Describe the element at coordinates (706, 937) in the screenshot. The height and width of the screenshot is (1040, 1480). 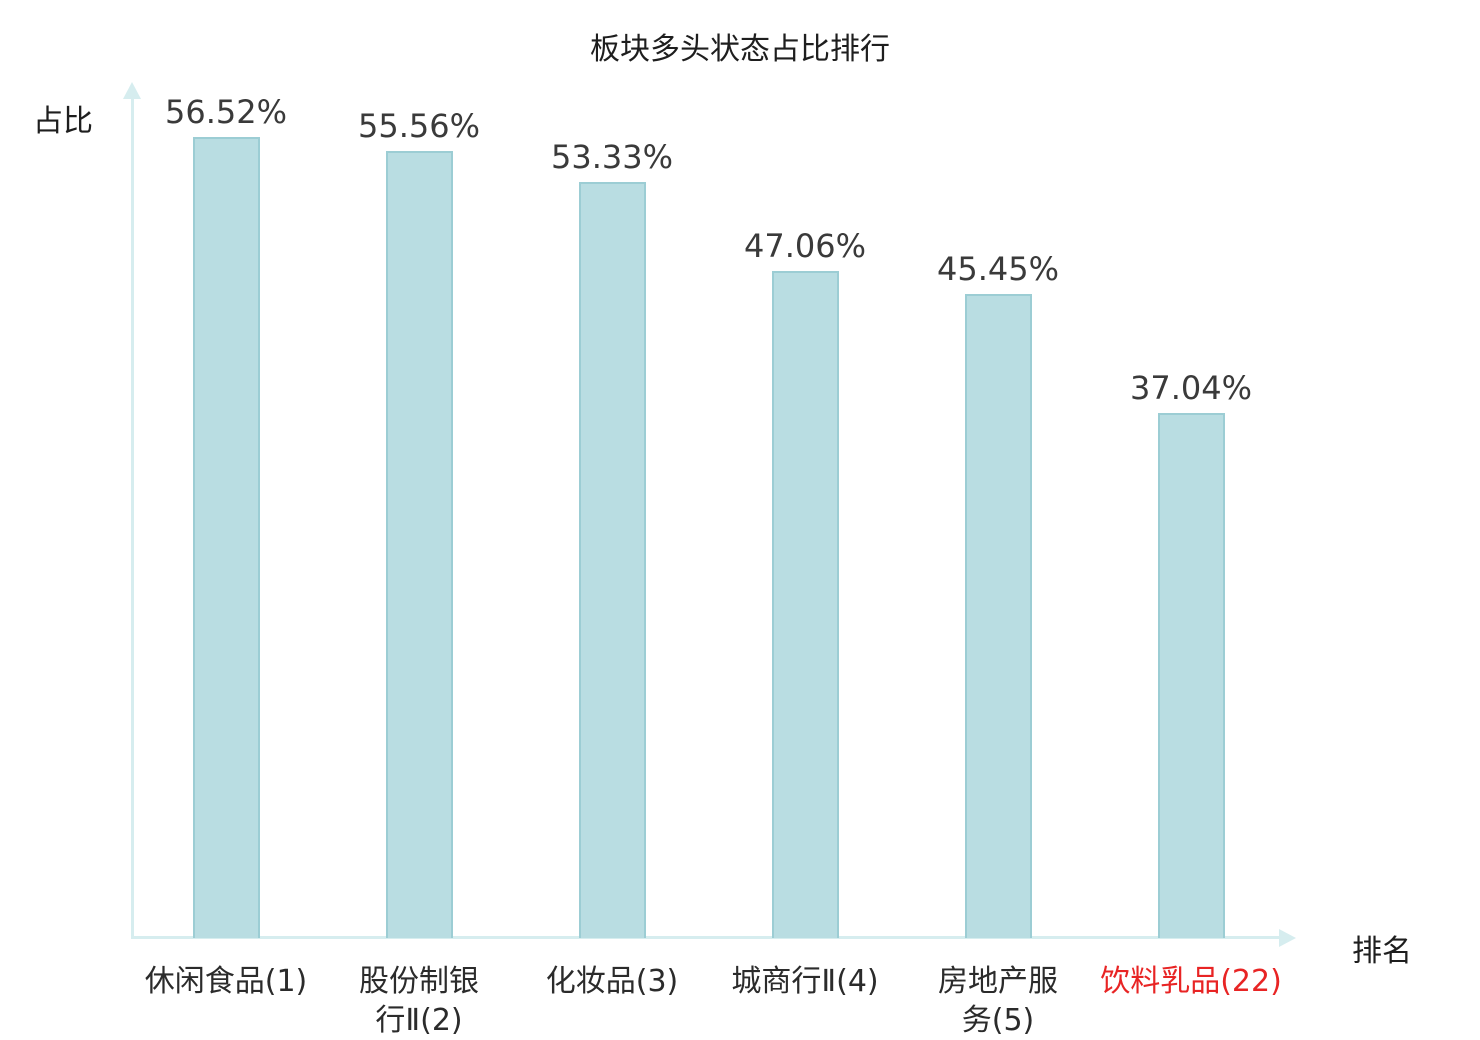
I see `x-axis-line` at that location.